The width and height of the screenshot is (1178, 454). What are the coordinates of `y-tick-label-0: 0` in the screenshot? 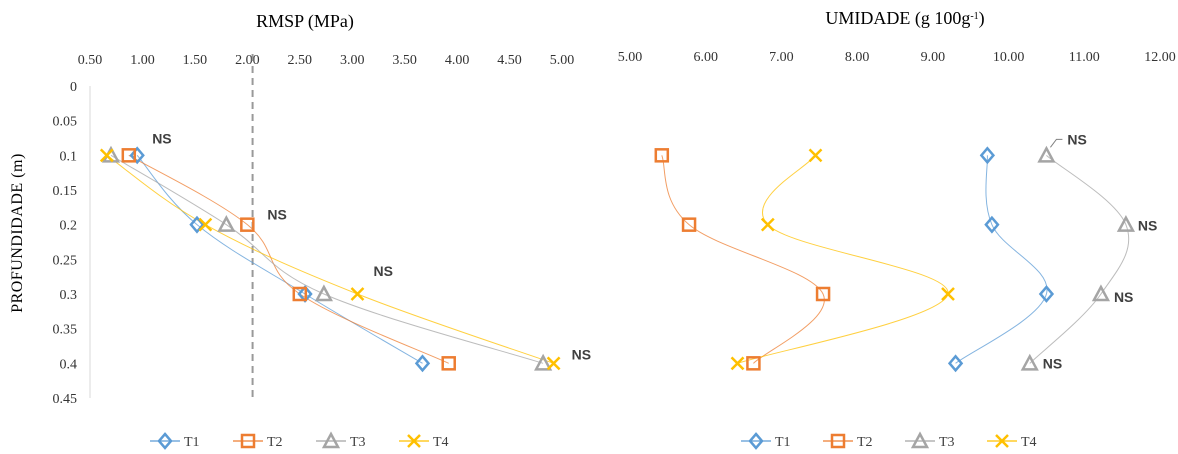 It's located at (73, 87).